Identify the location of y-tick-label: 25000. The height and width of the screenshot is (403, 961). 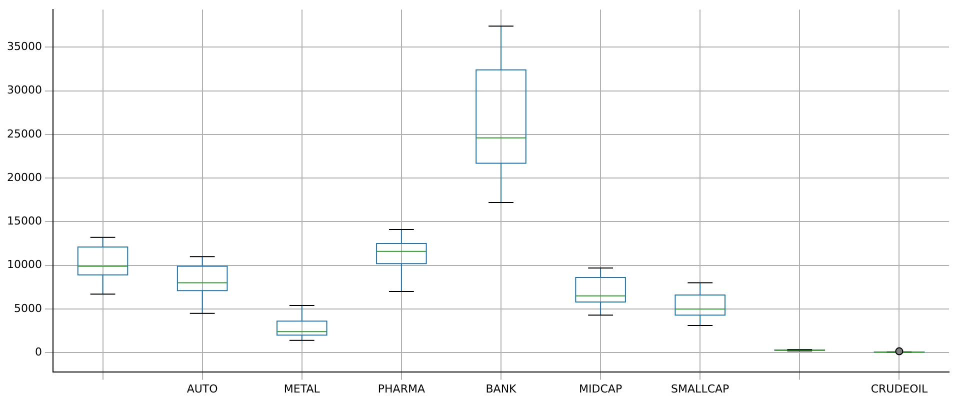
(24, 133).